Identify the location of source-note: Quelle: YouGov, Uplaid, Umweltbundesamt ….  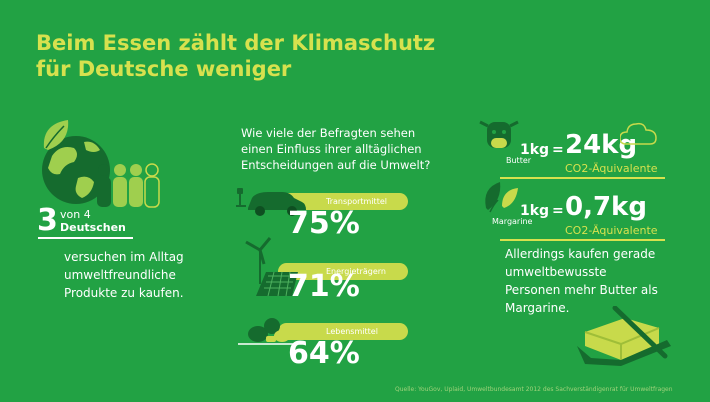
(534, 389).